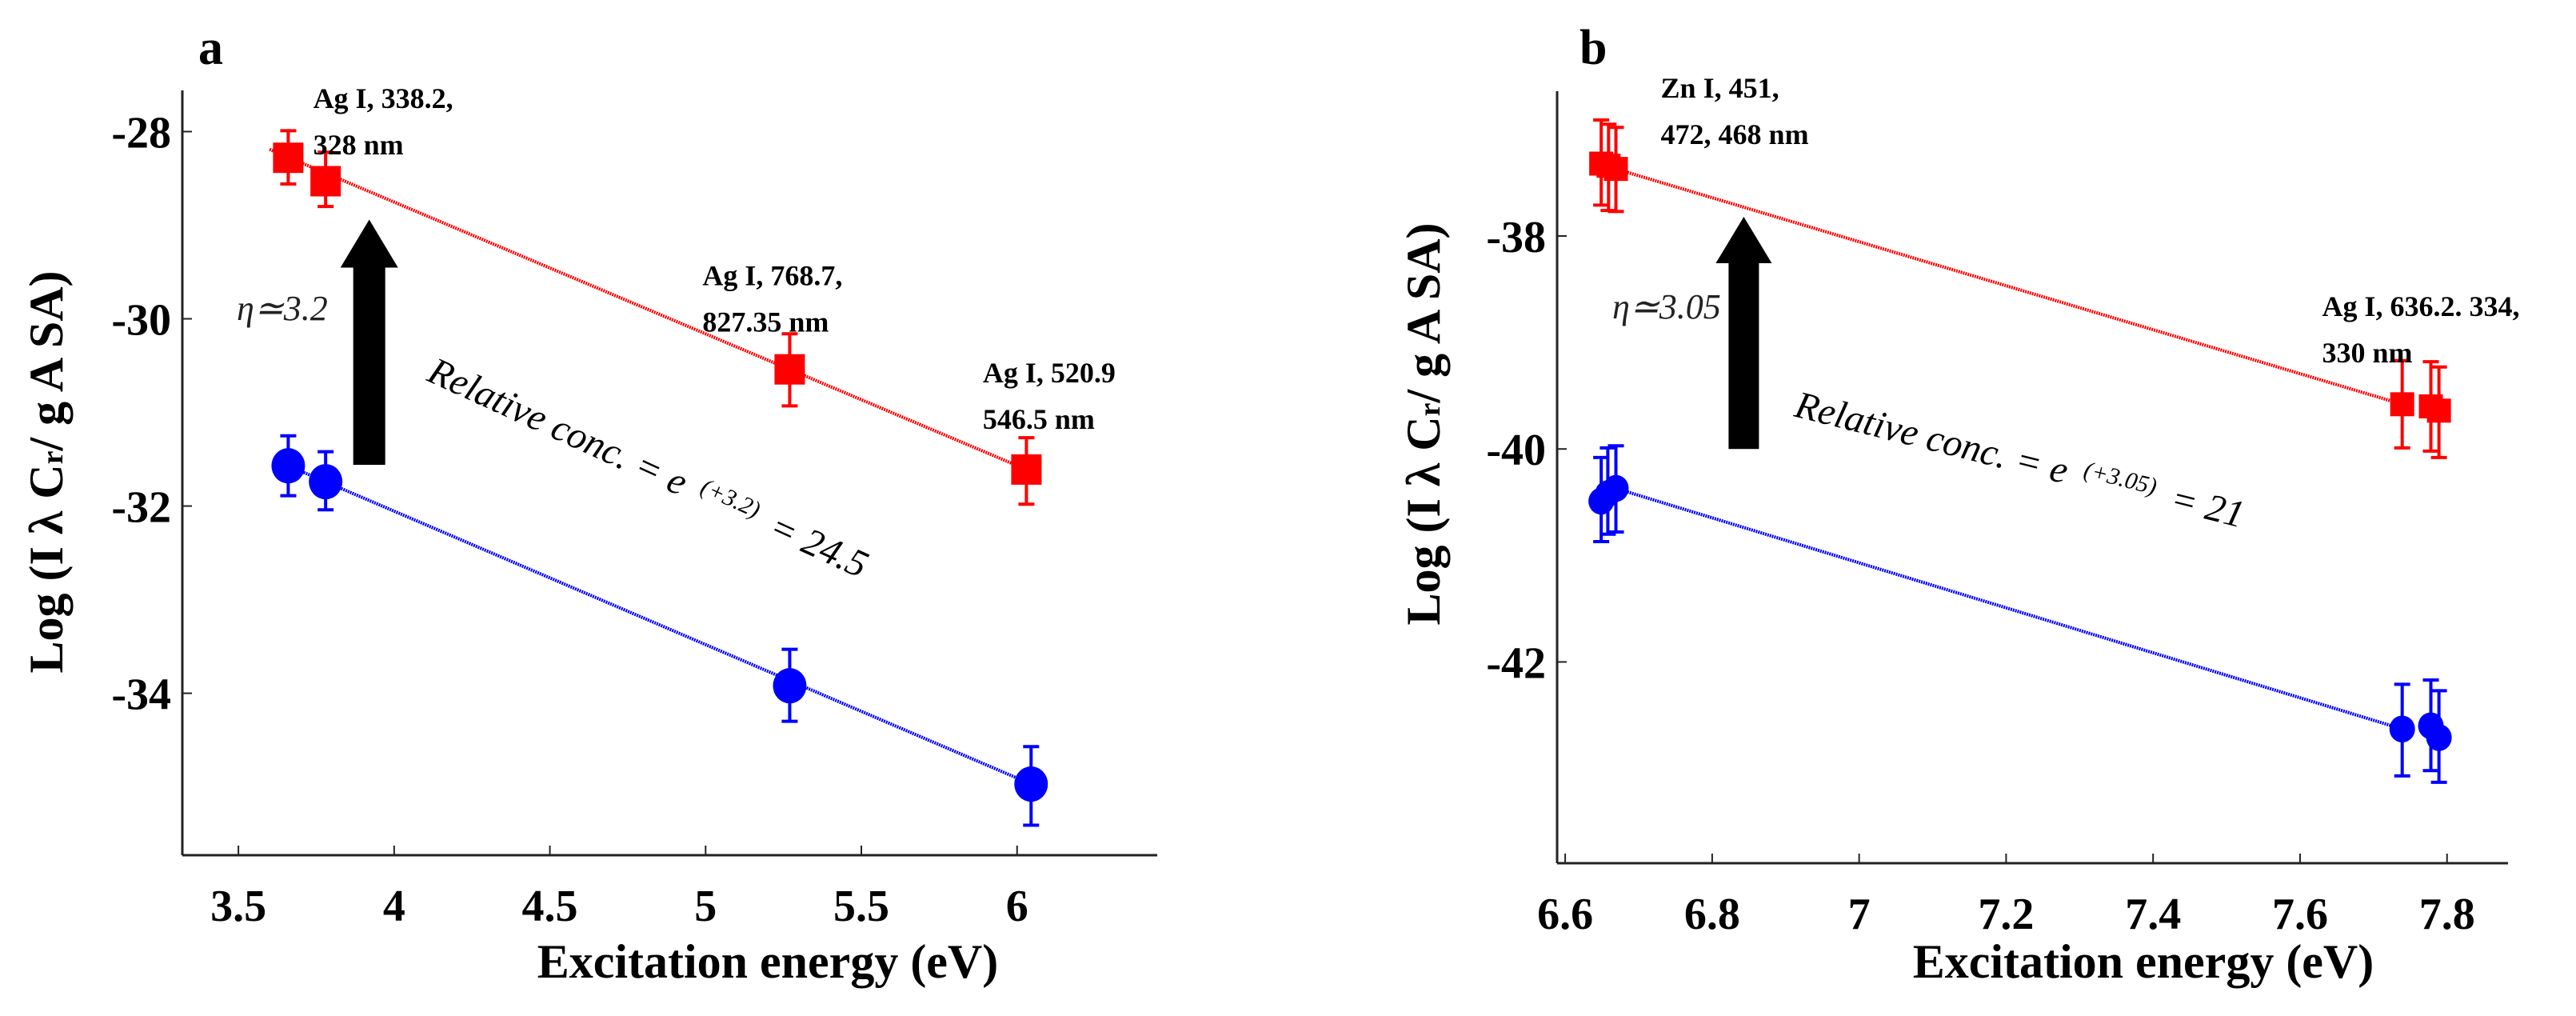 The image size is (2576, 1016). Describe the element at coordinates (1516, 237) in the screenshot. I see `y-tick-label: -38` at that location.